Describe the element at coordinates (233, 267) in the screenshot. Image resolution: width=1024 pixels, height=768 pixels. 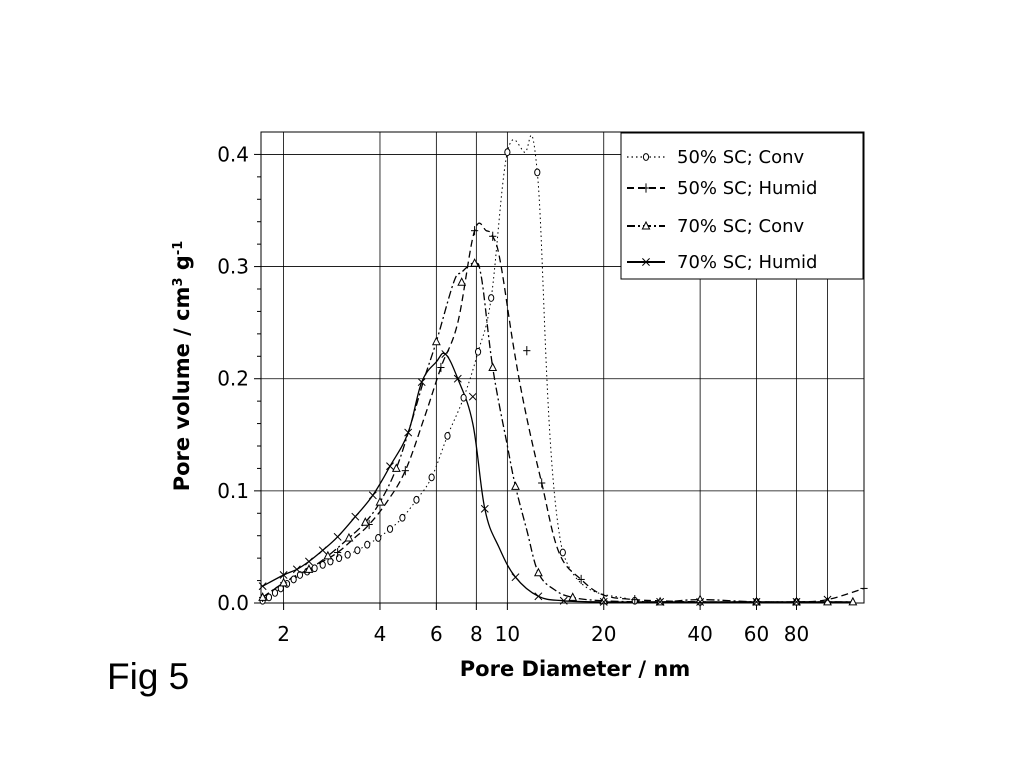
I see `y-tick-label: 0.3` at that location.